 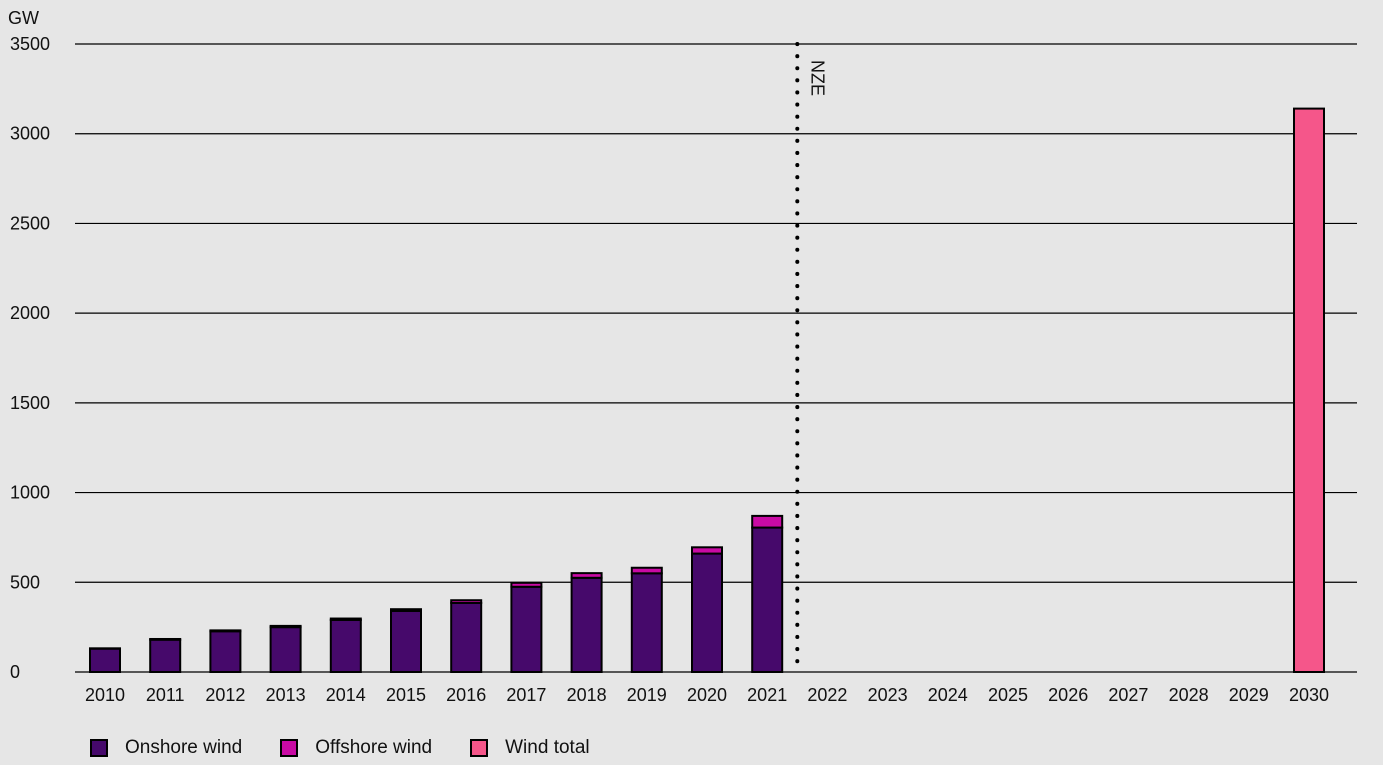 What do you see at coordinates (466, 637) in the screenshot?
I see `bar-onshore-wind-2016` at bounding box center [466, 637].